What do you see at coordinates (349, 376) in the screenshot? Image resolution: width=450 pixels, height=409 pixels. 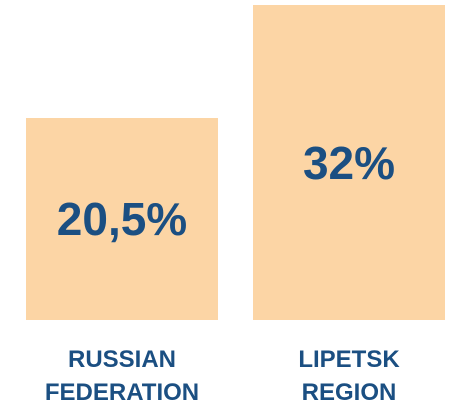 I see `category-label: LIPETSK REGION` at bounding box center [349, 376].